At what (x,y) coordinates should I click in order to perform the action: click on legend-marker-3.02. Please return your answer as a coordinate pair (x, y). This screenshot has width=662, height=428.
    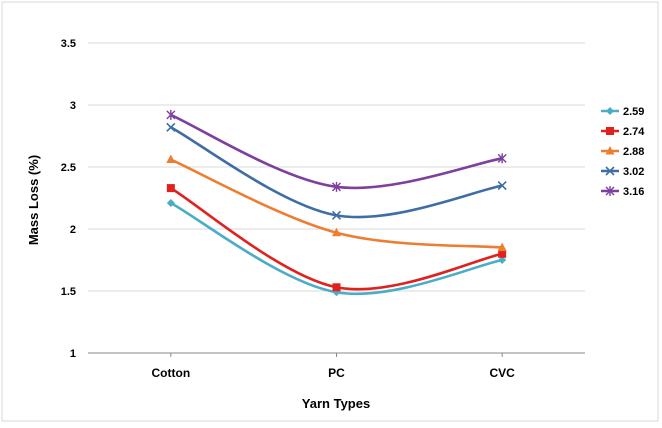
    Looking at the image, I should click on (610, 171).